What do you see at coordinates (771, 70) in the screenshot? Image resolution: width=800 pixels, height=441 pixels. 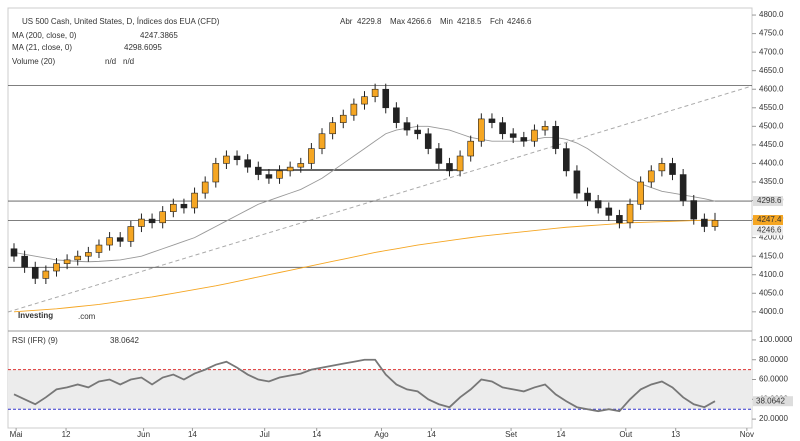 I see `y-tick-label: 4650.0` at bounding box center [771, 70].